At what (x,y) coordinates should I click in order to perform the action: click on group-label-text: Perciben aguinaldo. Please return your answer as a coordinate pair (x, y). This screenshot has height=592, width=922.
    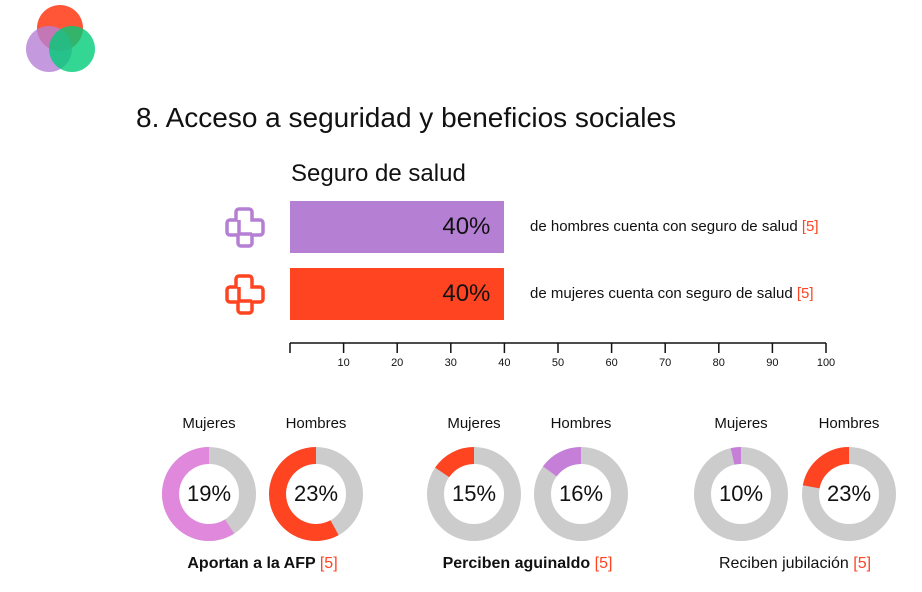
    Looking at the image, I should click on (516, 563).